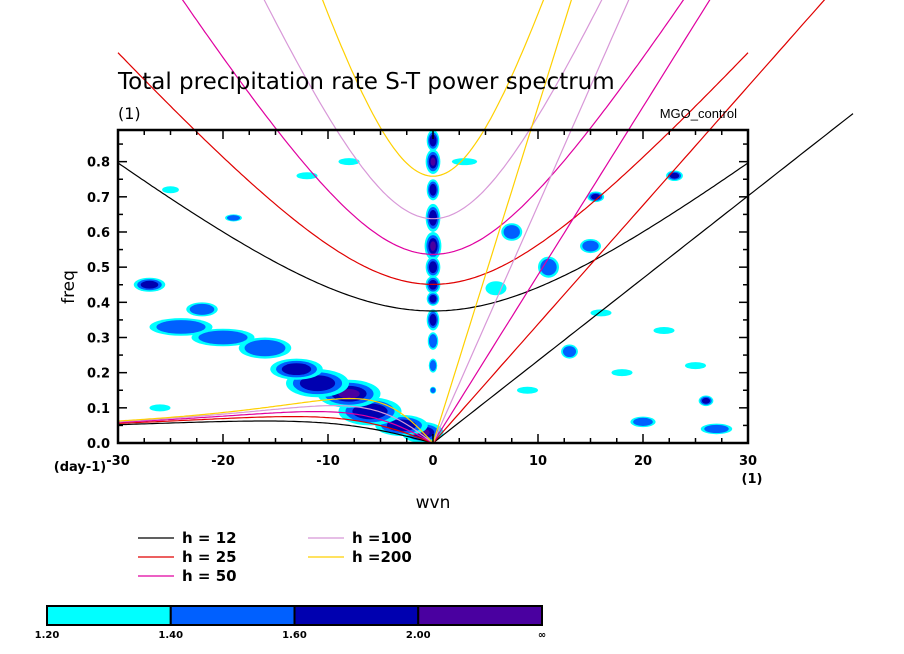 Image resolution: width=904 pixels, height=654 pixels. I want to click on x-axis-label: wvn, so click(433, 503).